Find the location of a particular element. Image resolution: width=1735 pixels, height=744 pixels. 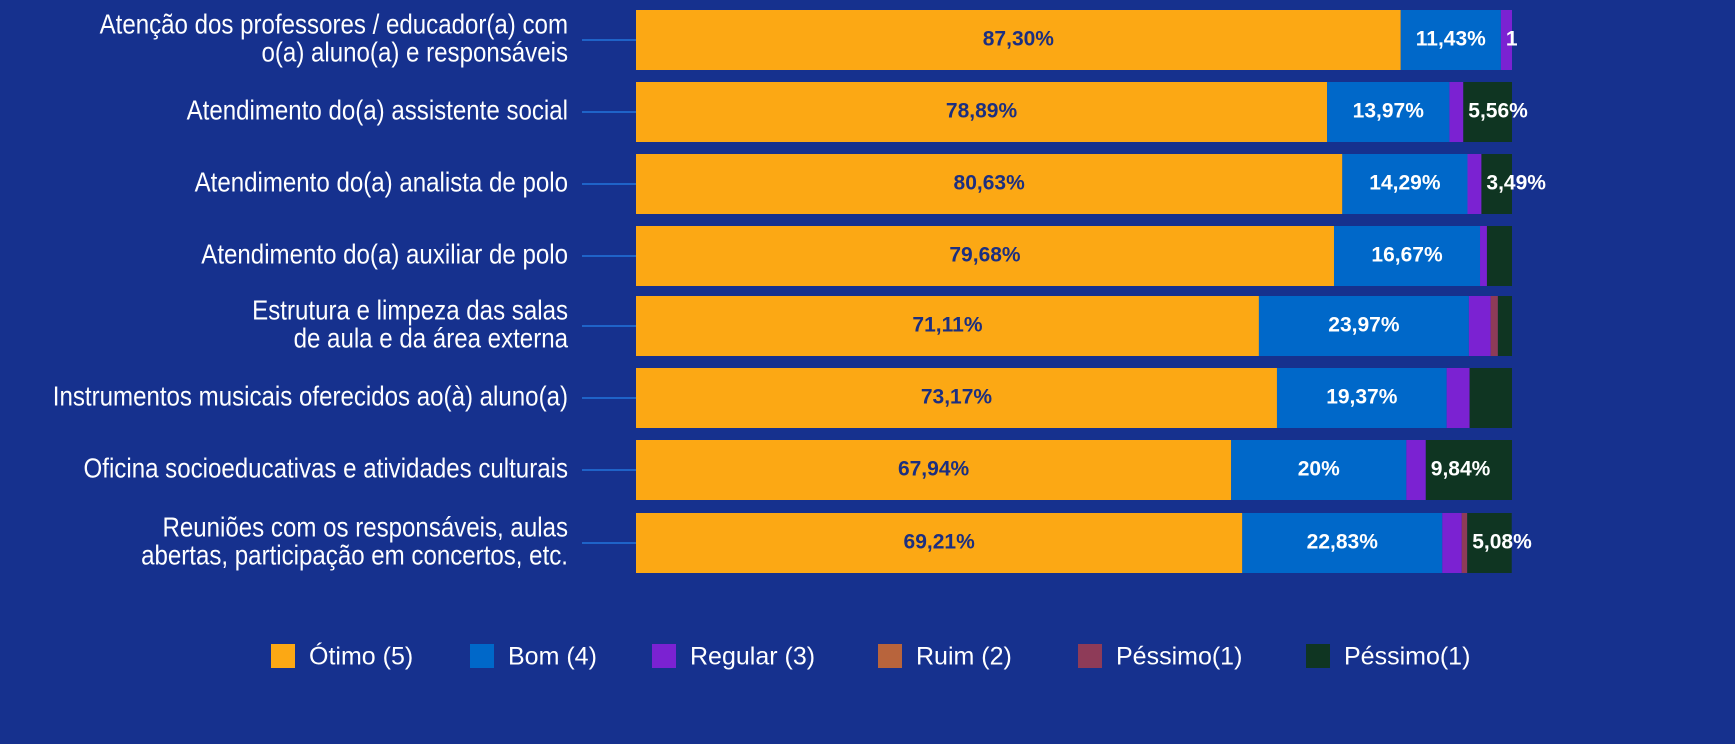

category-label: Atendimento do(a) auxiliar de polo is located at coordinates (384, 254).